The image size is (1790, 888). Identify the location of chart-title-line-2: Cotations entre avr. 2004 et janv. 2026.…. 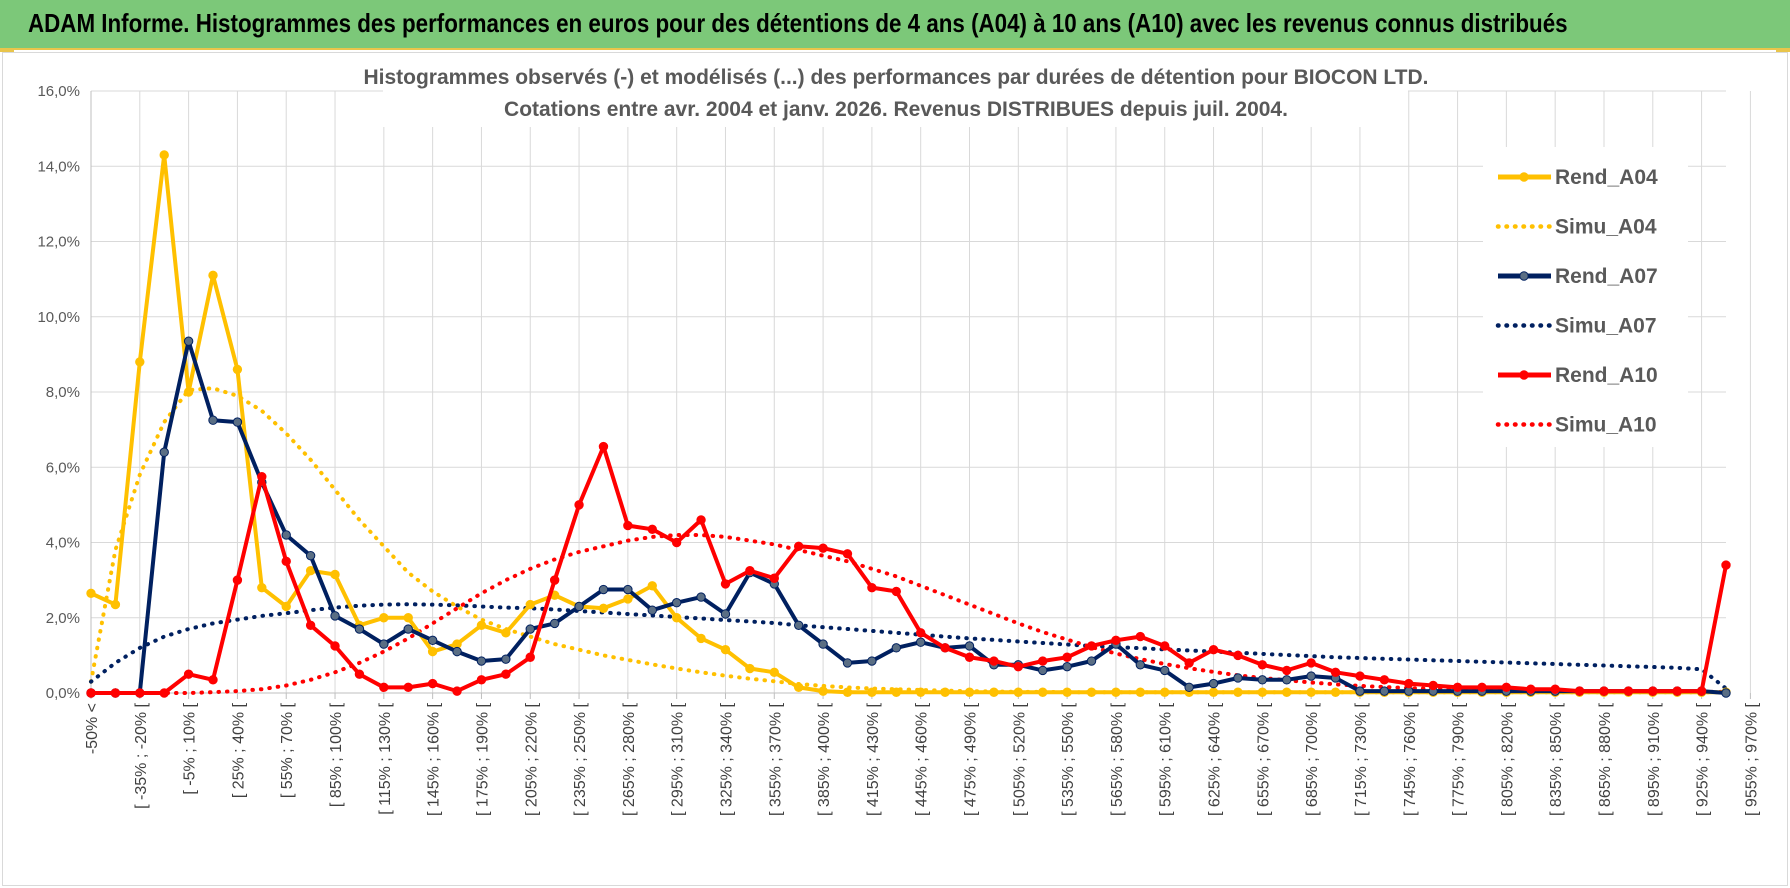
(896, 109).